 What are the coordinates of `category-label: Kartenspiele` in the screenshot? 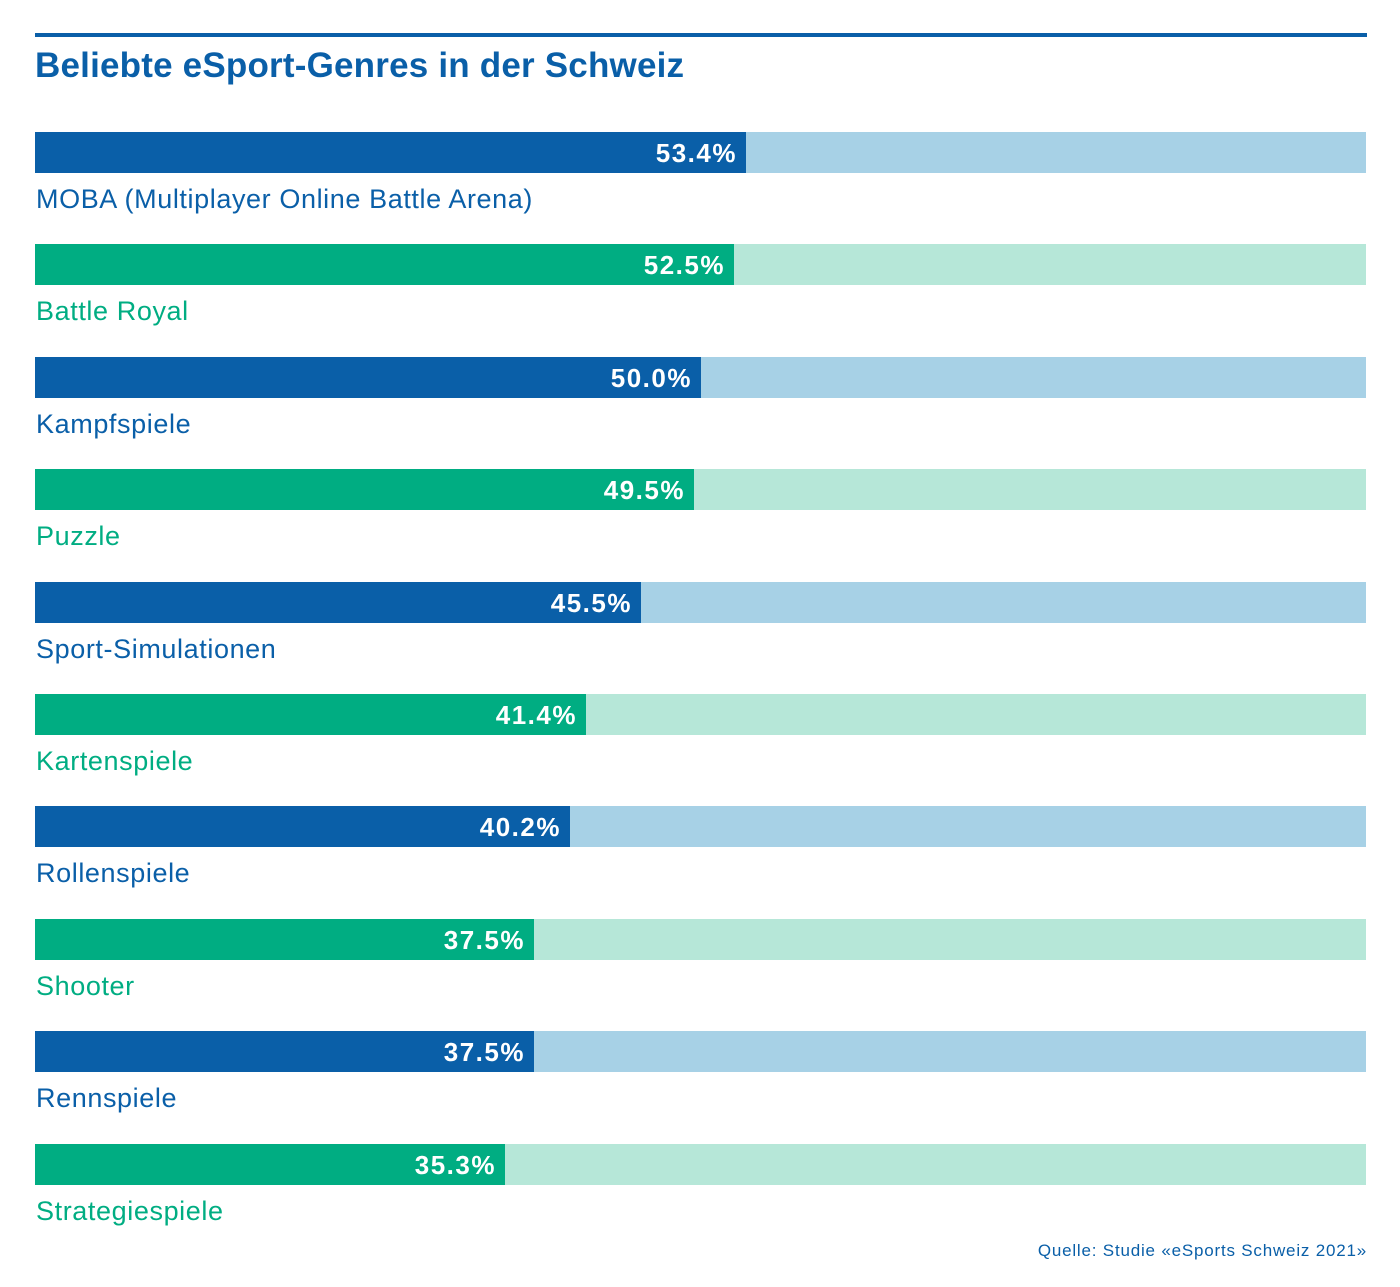 It's located at (115, 761).